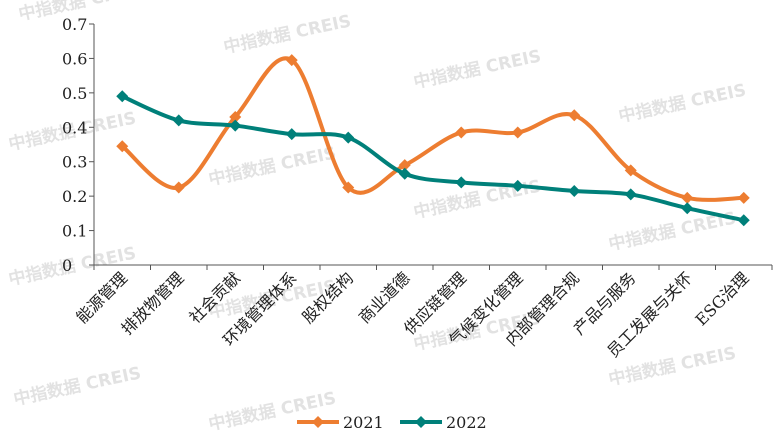 Image resolution: width=774 pixels, height=436 pixels. I want to click on y-tick-label: 0.1, so click(74, 231).